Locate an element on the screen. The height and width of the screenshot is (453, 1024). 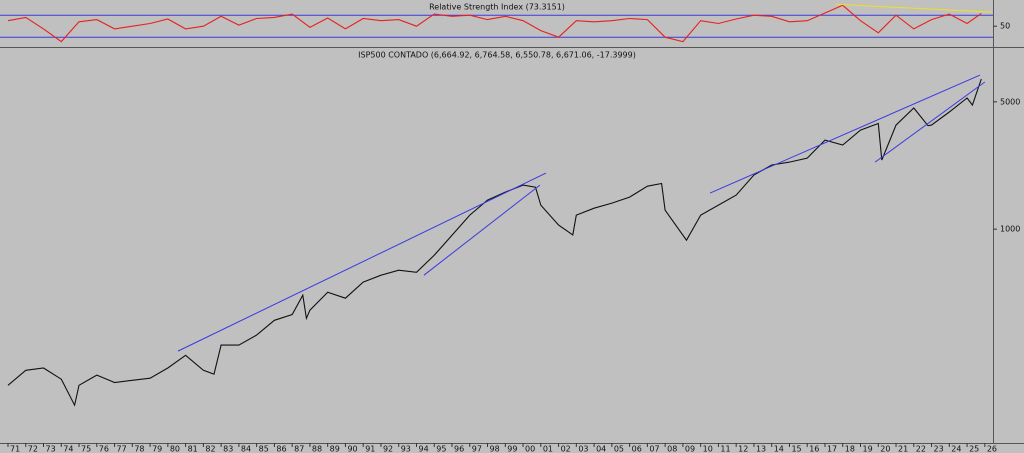
x-tick-label: 05 is located at coordinates (619, 449).